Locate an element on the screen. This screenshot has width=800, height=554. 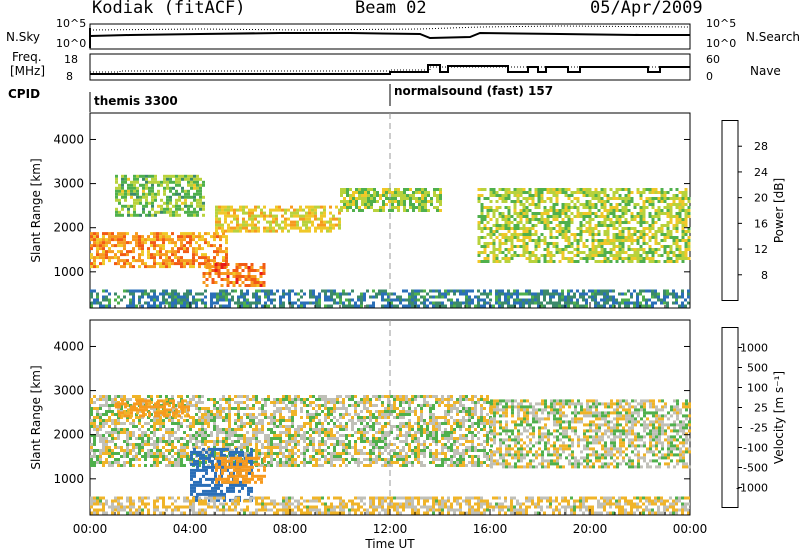
power-cb-label-2: 16 is located at coordinates (761, 223).